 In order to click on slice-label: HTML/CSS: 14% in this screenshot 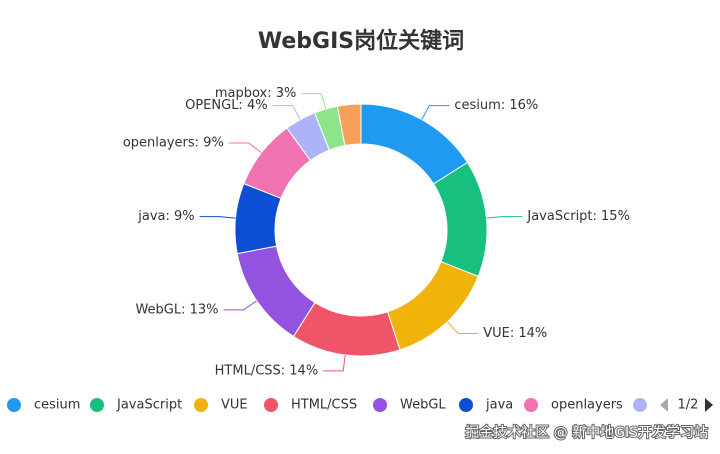, I will do `click(267, 370)`.